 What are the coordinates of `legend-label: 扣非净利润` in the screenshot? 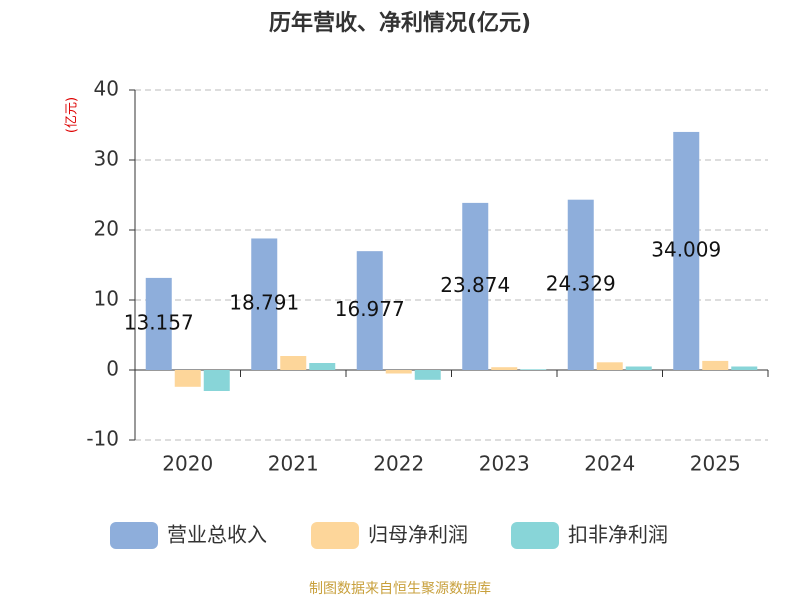 It's located at (618, 535).